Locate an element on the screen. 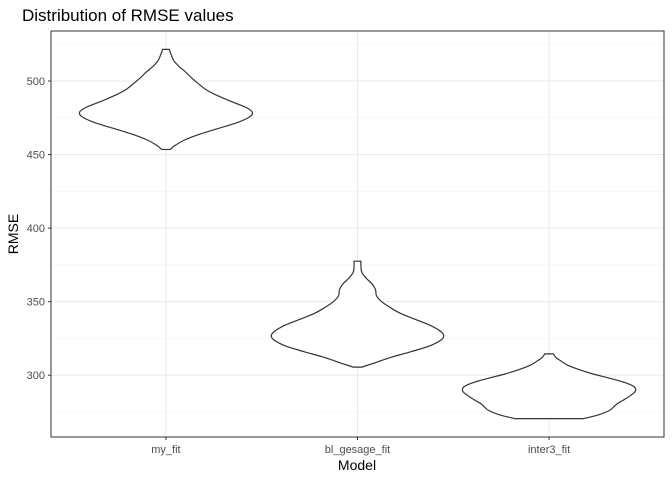 This screenshot has height=480, width=672. x-tick-label: inter3_fit is located at coordinates (549, 450).